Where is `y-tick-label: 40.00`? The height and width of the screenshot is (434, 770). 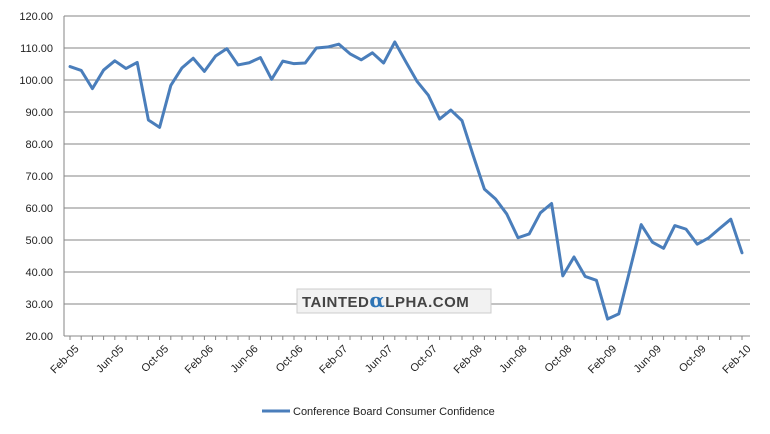
y-tick-label: 40.00 is located at coordinates (39, 273).